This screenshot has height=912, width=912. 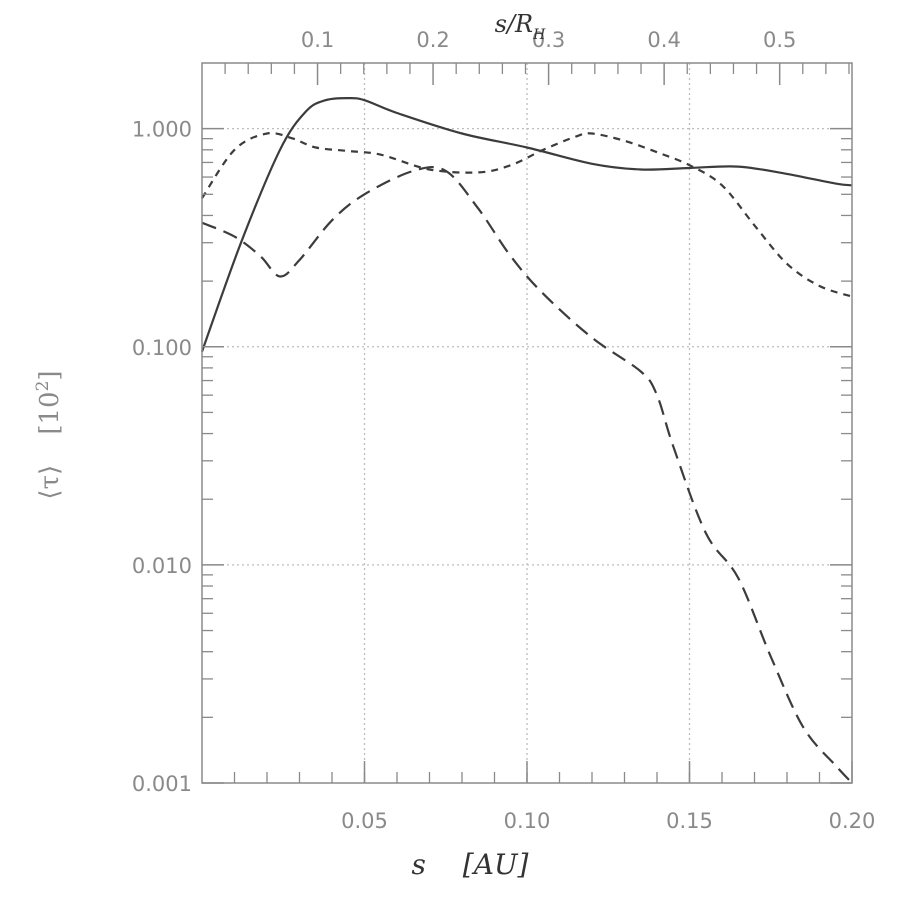 What do you see at coordinates (50, 482) in the screenshot?
I see `y-axis-symbol: ⟨τ⟩` at bounding box center [50, 482].